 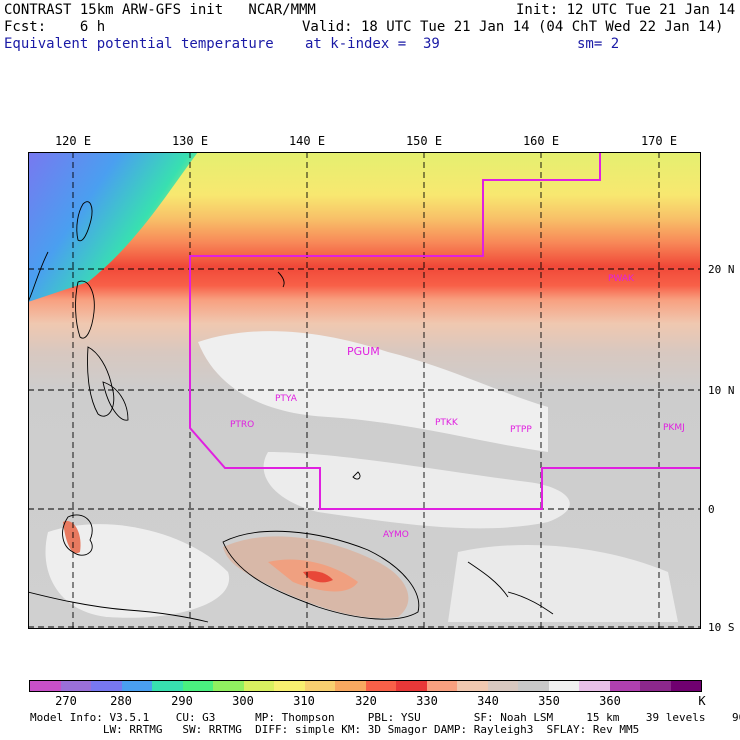 What do you see at coordinates (113, 227) in the screenshot?
I see `cold-air-shading` at bounding box center [113, 227].